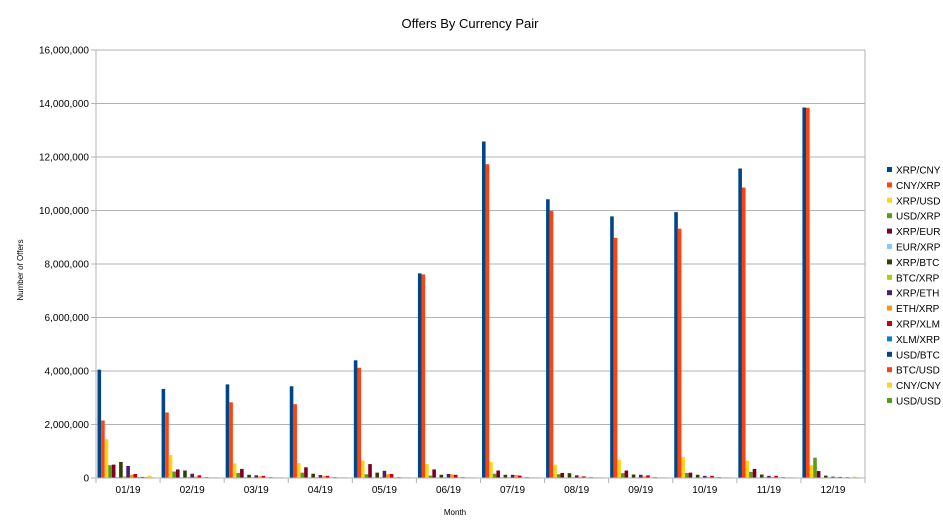 The width and height of the screenshot is (943, 530). I want to click on y-tick-label: 0, so click(86, 479).